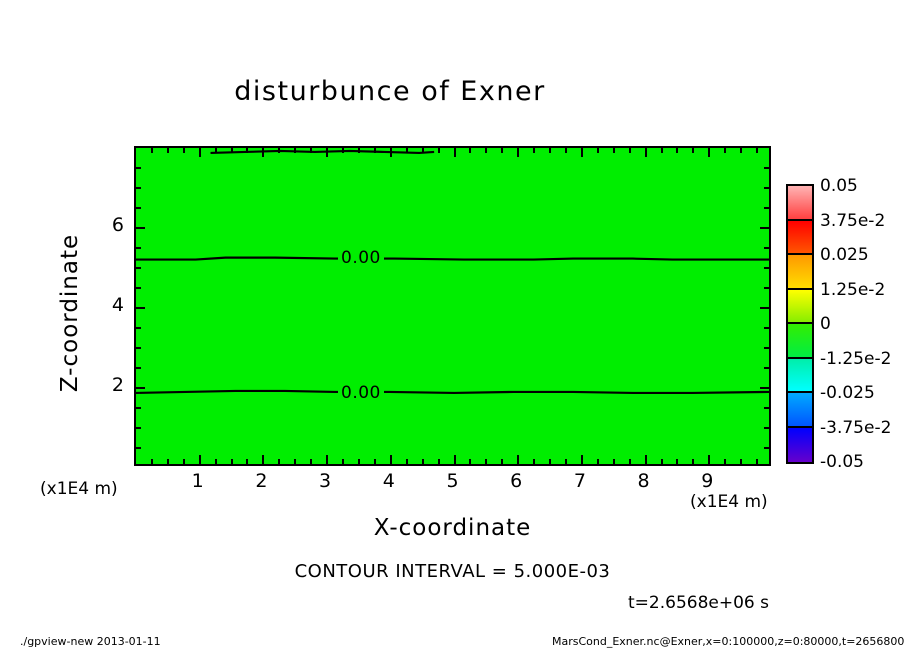 This screenshot has width=904, height=654. I want to click on colorbar-tick-label: -0.05, so click(842, 462).